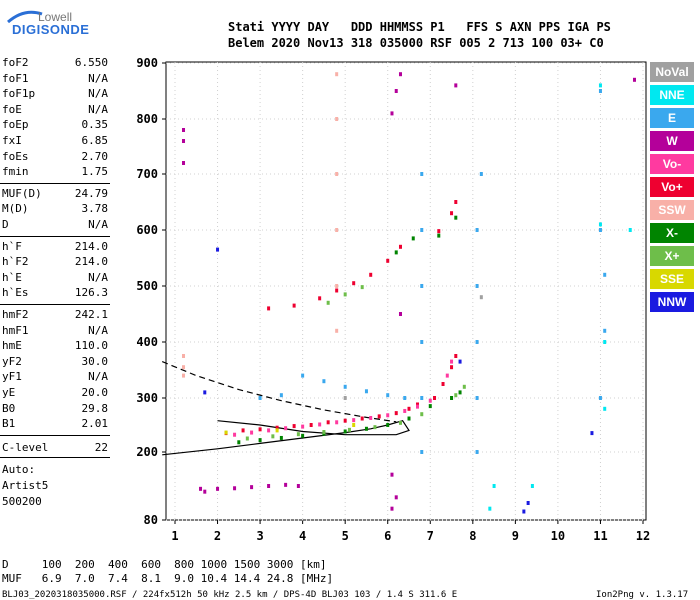 The height and width of the screenshot is (600, 700). What do you see at coordinates (12, 109) in the screenshot?
I see `param-name: foE` at bounding box center [12, 109].